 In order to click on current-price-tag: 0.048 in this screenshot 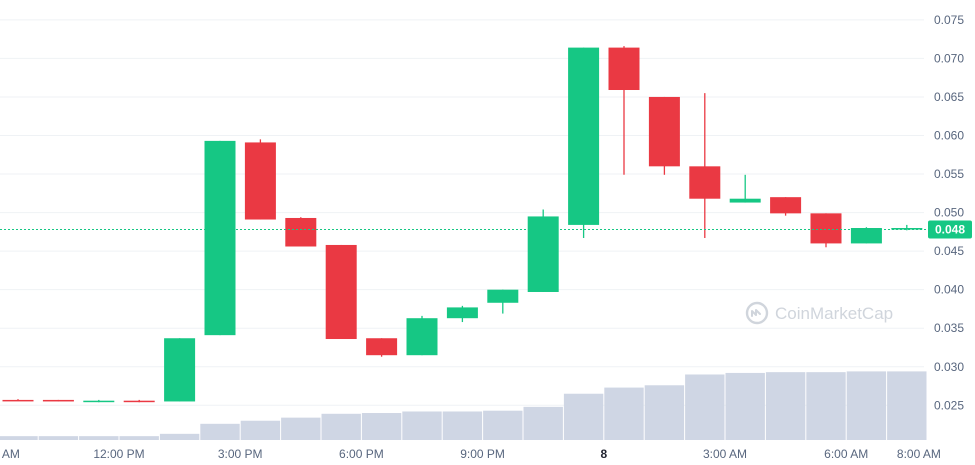, I will do `click(950, 229)`.